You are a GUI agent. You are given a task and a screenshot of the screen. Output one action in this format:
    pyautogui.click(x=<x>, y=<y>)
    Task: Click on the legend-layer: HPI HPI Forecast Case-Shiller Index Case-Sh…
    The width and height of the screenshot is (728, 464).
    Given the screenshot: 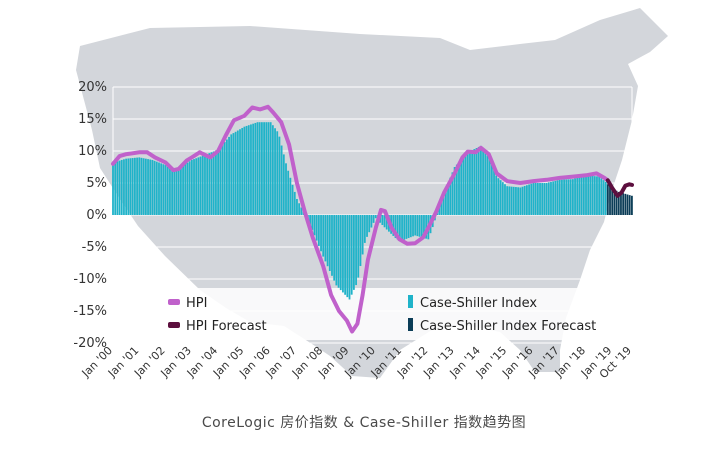 What is the action you would take?
    pyautogui.click(x=382, y=314)
    